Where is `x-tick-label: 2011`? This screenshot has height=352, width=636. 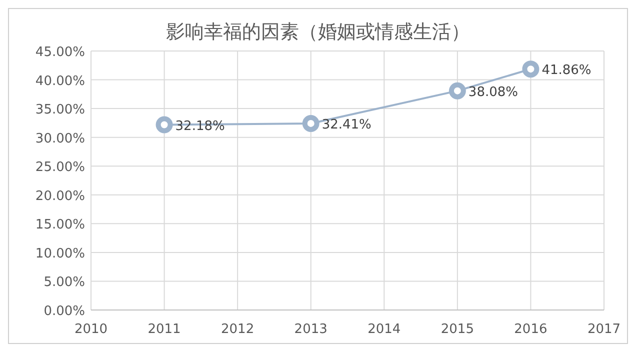 x-tick-label: 2011 is located at coordinates (164, 329).